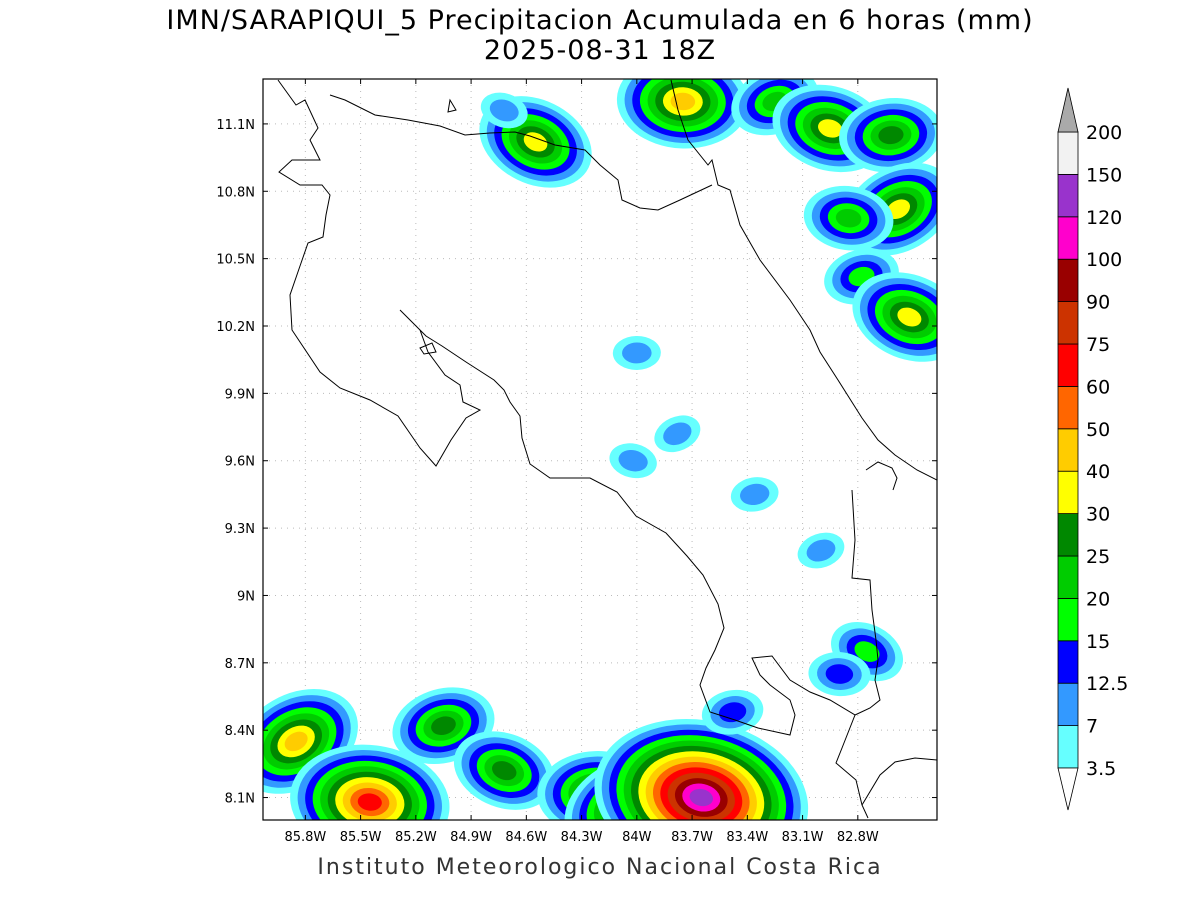 Image resolution: width=1200 pixels, height=900 pixels. Describe the element at coordinates (235, 327) in the screenshot. I see `lat-tick-label: 10.2N` at that location.